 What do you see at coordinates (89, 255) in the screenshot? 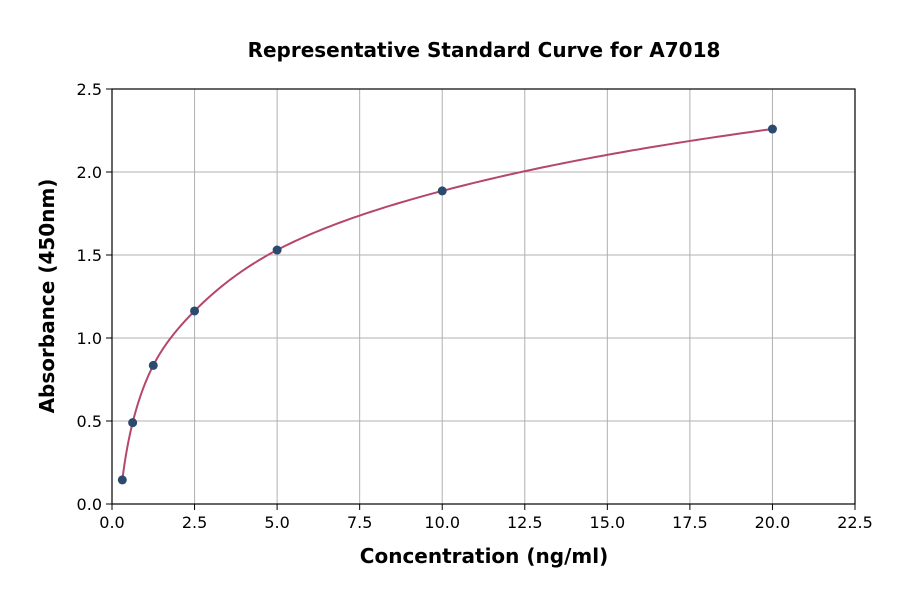
I see `y-tick-label: 1.5` at bounding box center [89, 255].